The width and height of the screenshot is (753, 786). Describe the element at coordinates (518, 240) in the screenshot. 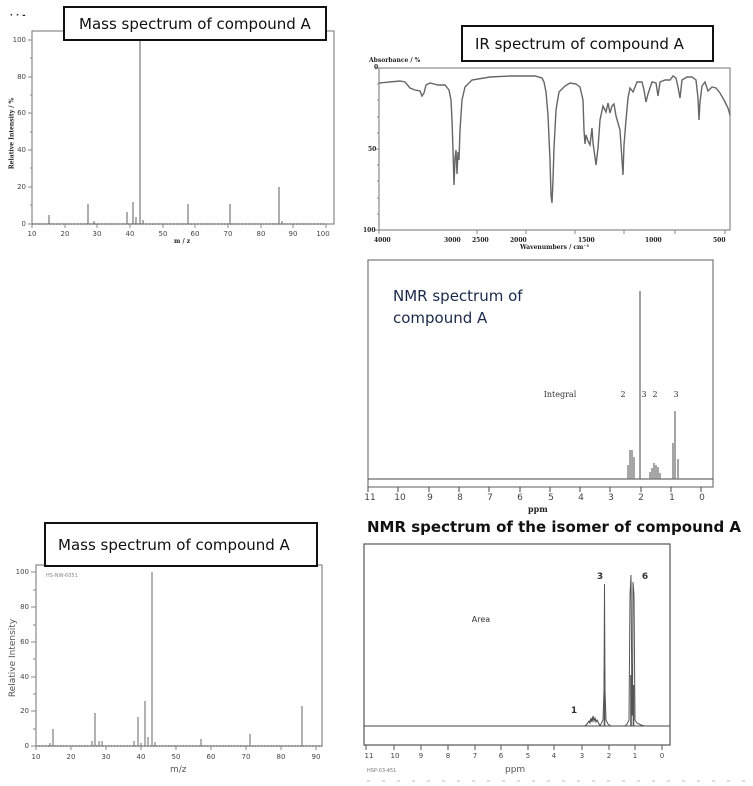

I see `ir-xtick: 2000` at that location.